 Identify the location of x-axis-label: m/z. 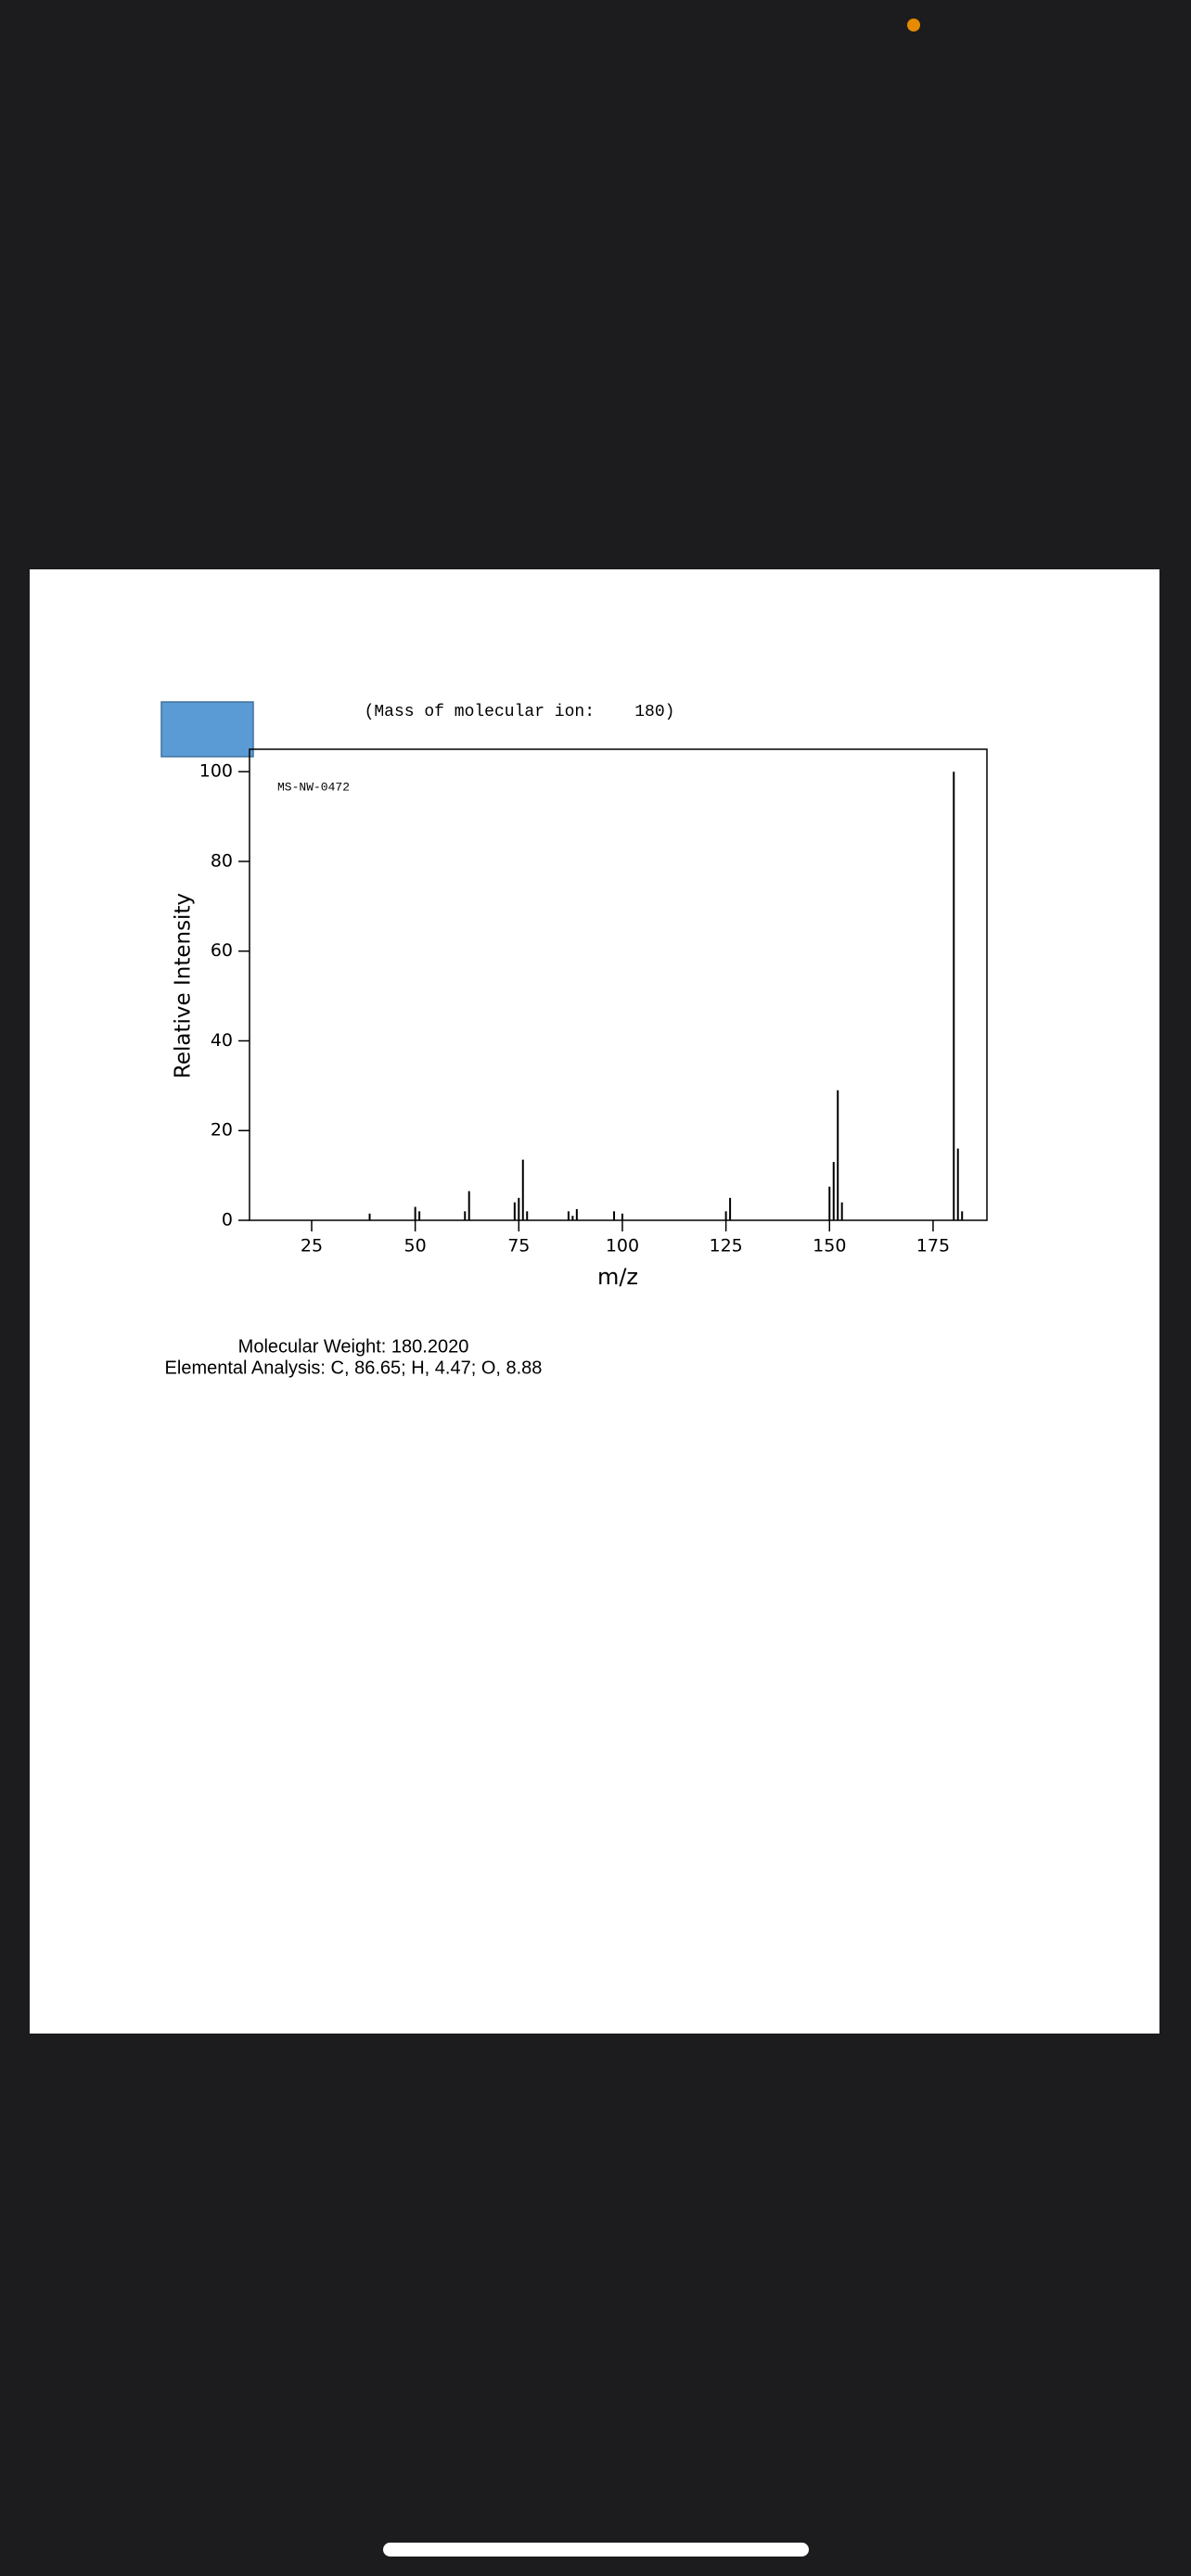
(617, 1277).